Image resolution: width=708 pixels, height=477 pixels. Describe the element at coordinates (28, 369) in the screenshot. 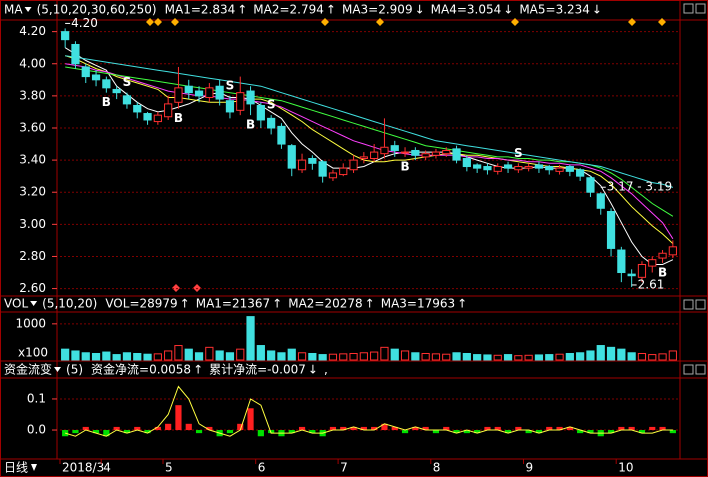

I see `indicator-name: 资金流变` at that location.